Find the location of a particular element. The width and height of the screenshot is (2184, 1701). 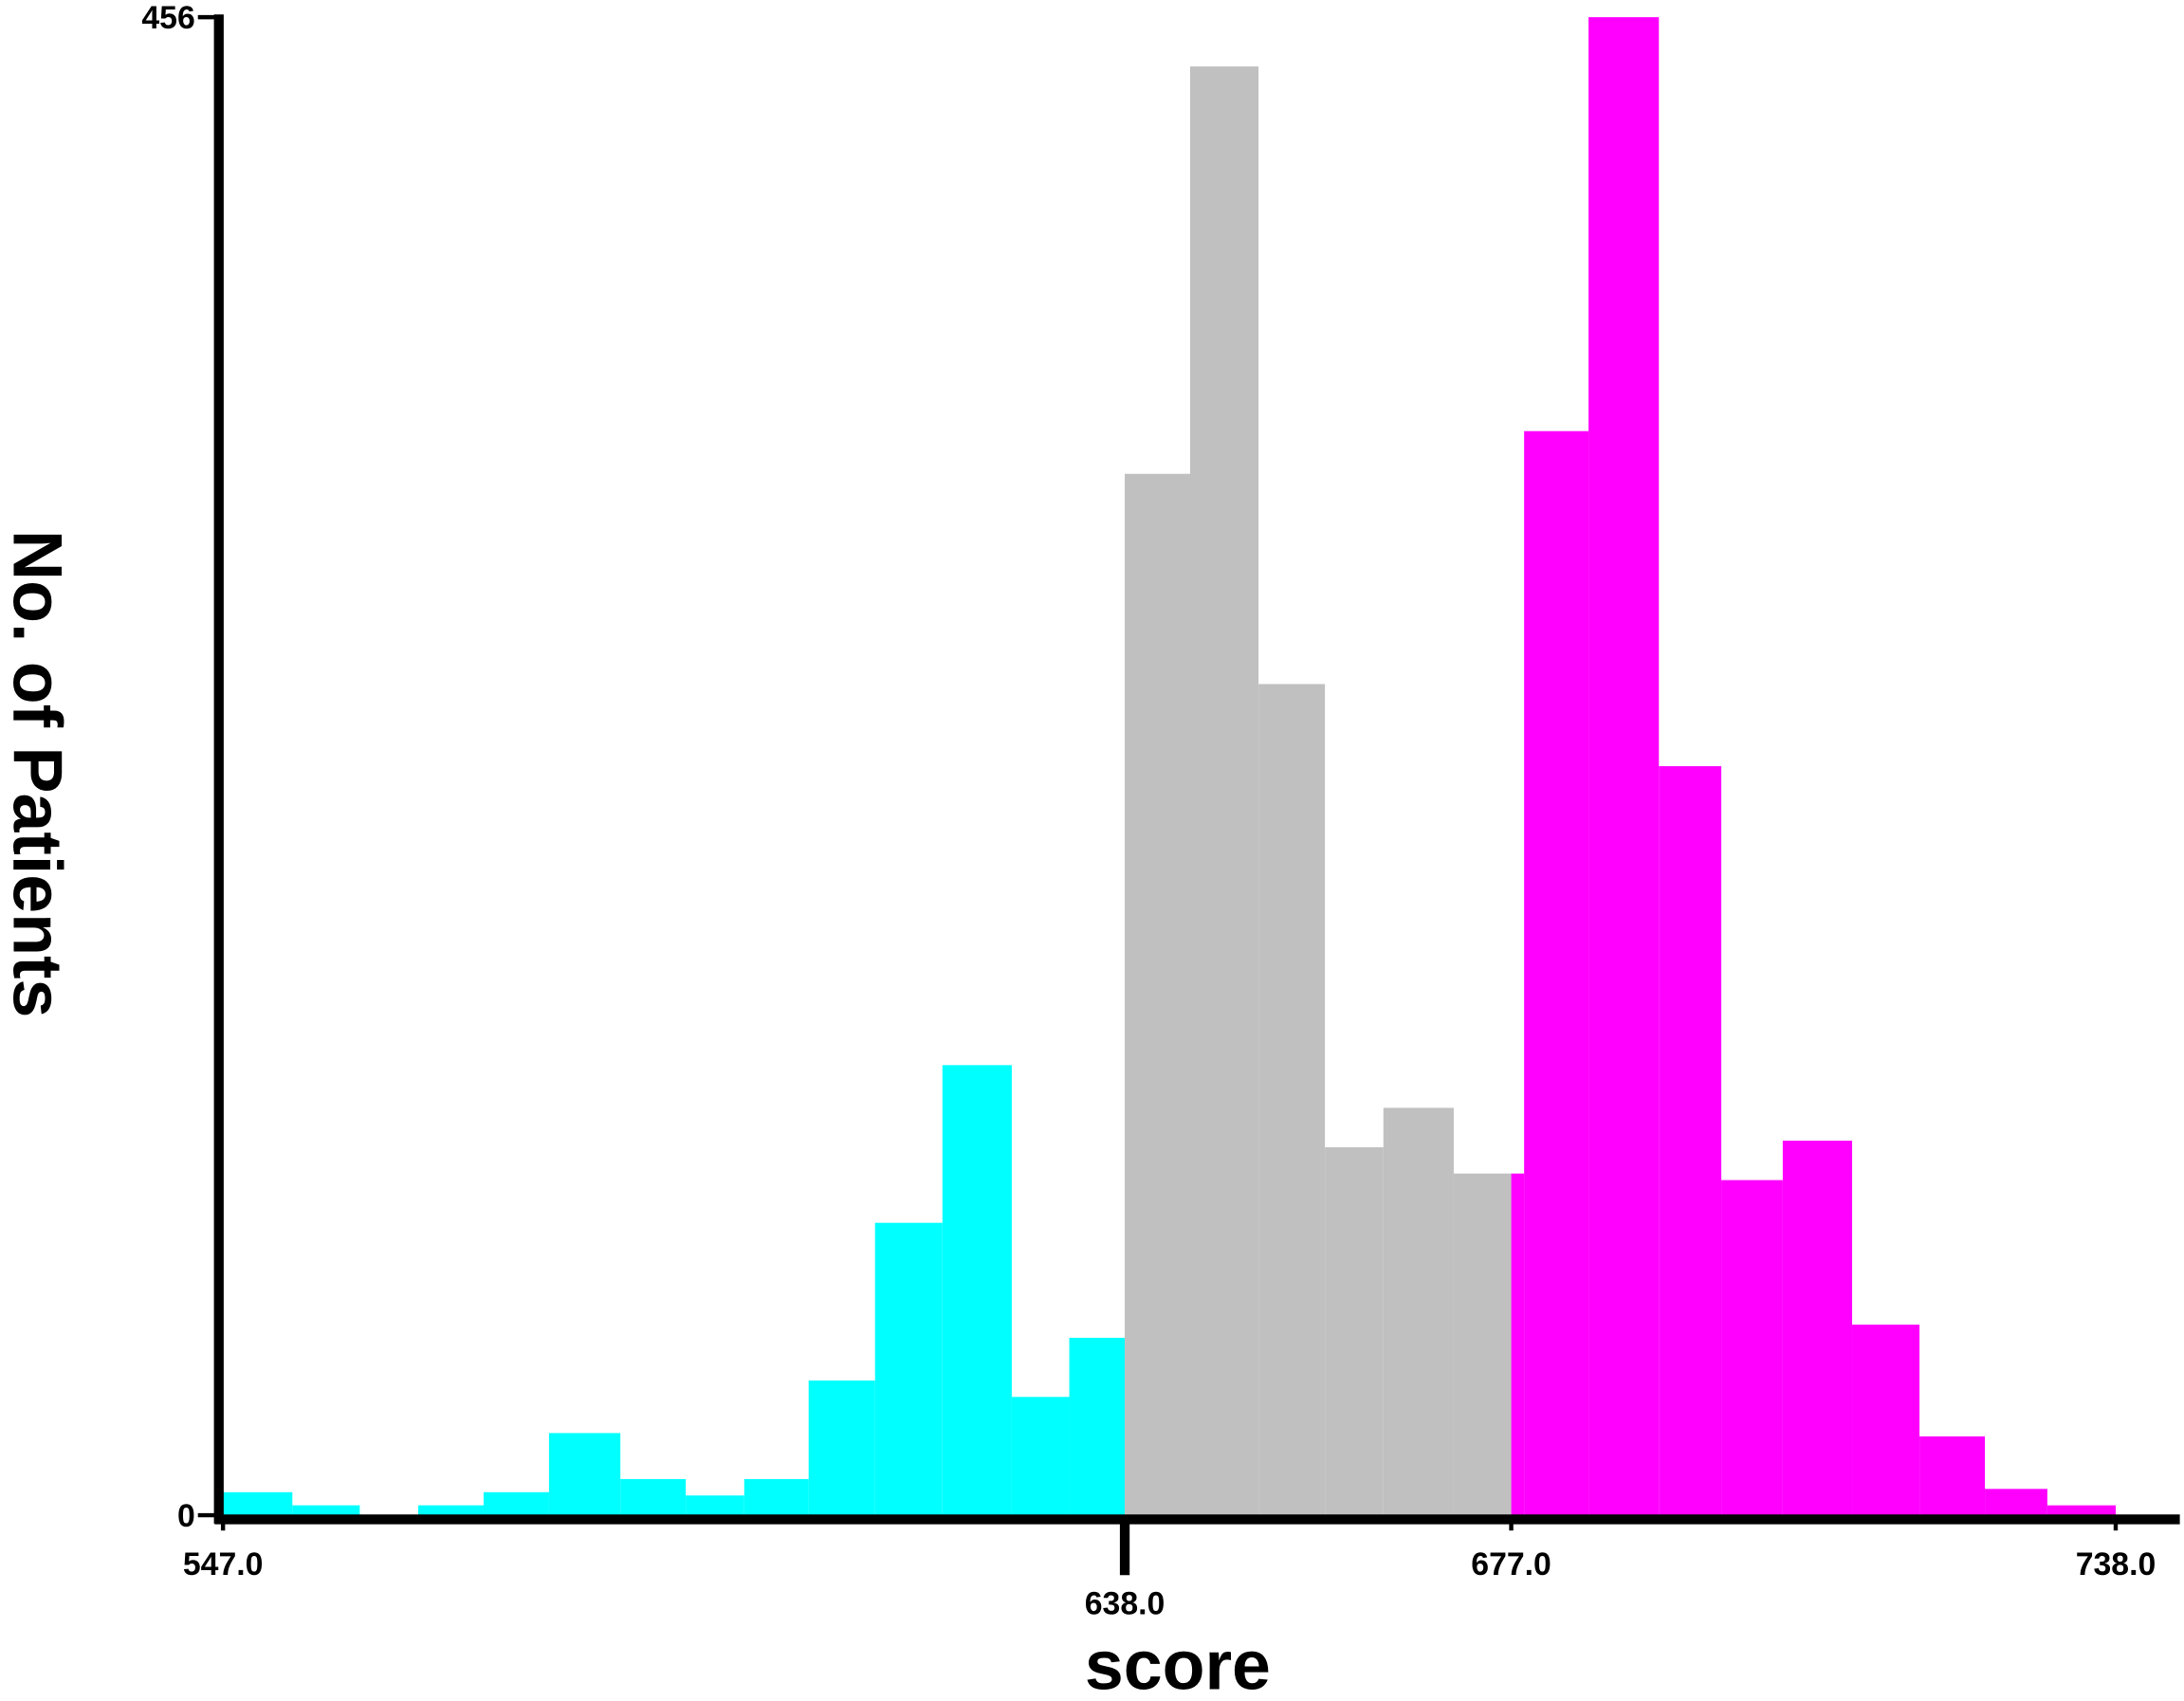

x-tick-label: 638.0 is located at coordinates (1125, 1603).